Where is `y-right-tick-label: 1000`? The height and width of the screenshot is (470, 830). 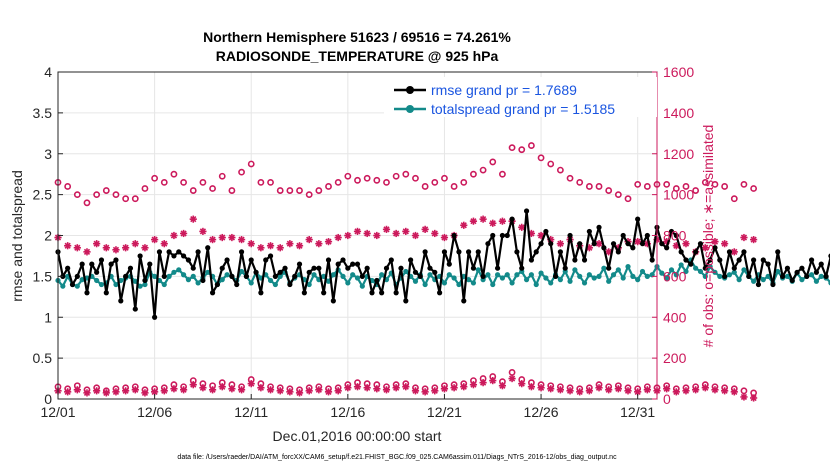
y-right-tick-label: 1000 is located at coordinates (678, 195).